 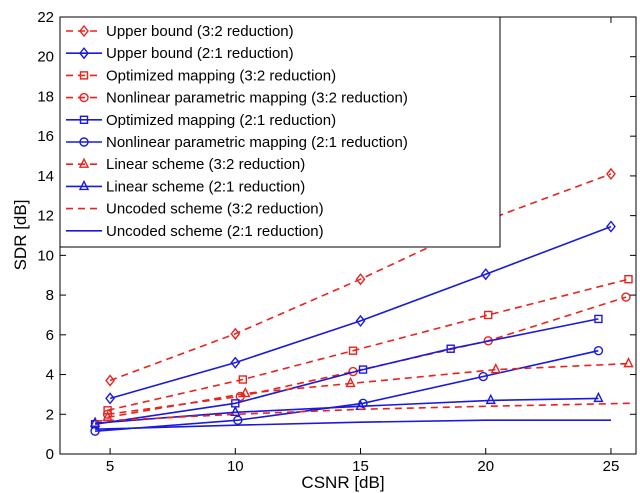 I want to click on legend-entry: Optimized mapping (2:1 reduction), so click(x=201, y=120).